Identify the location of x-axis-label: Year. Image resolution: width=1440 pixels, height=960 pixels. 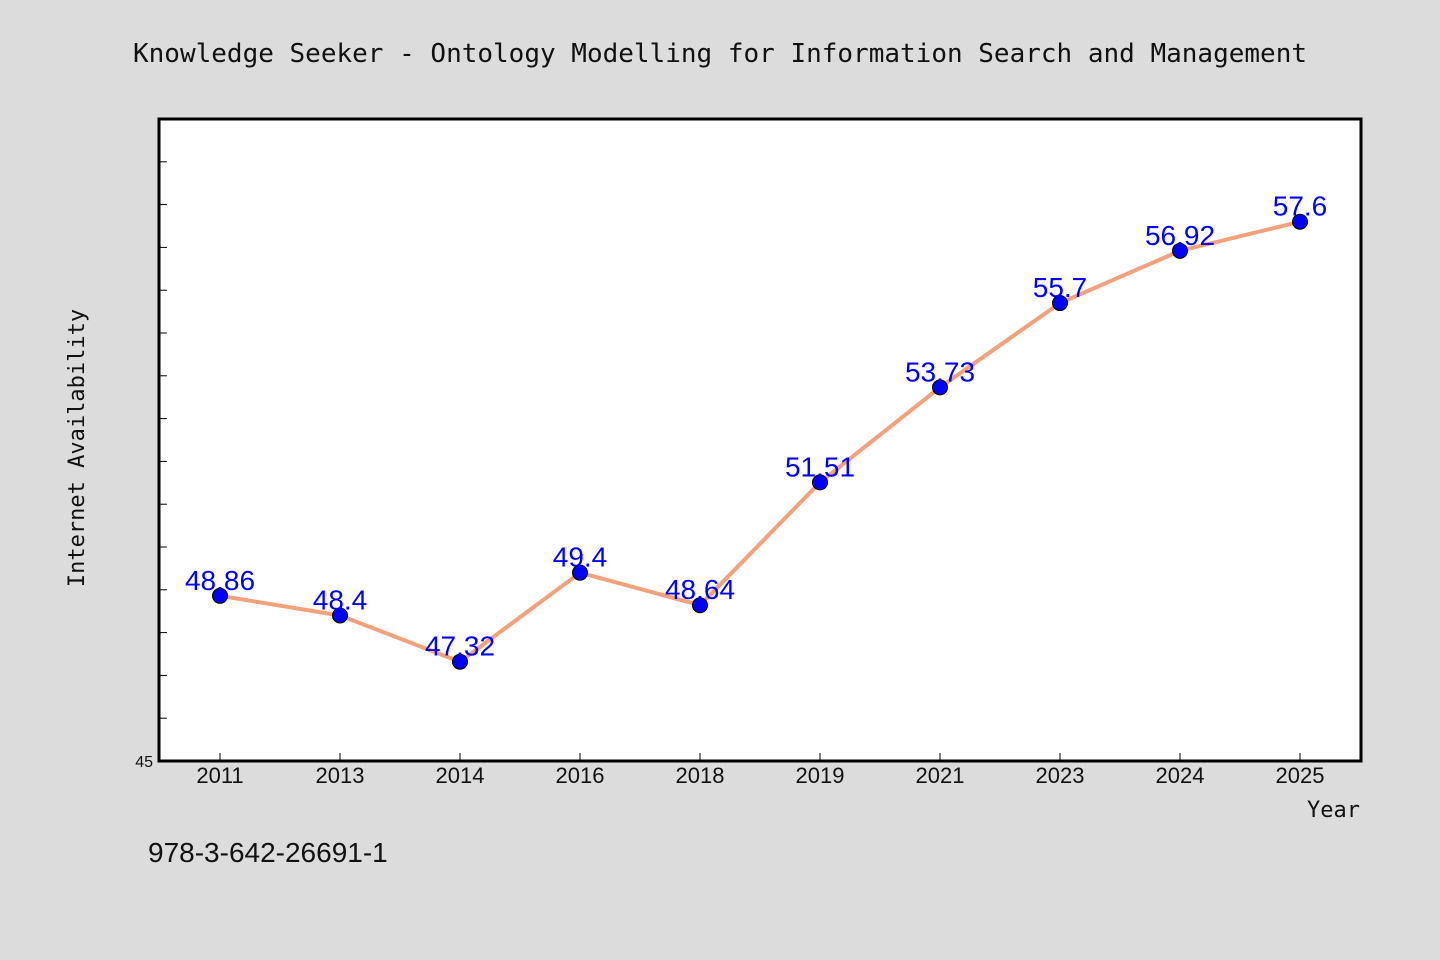
(1333, 810).